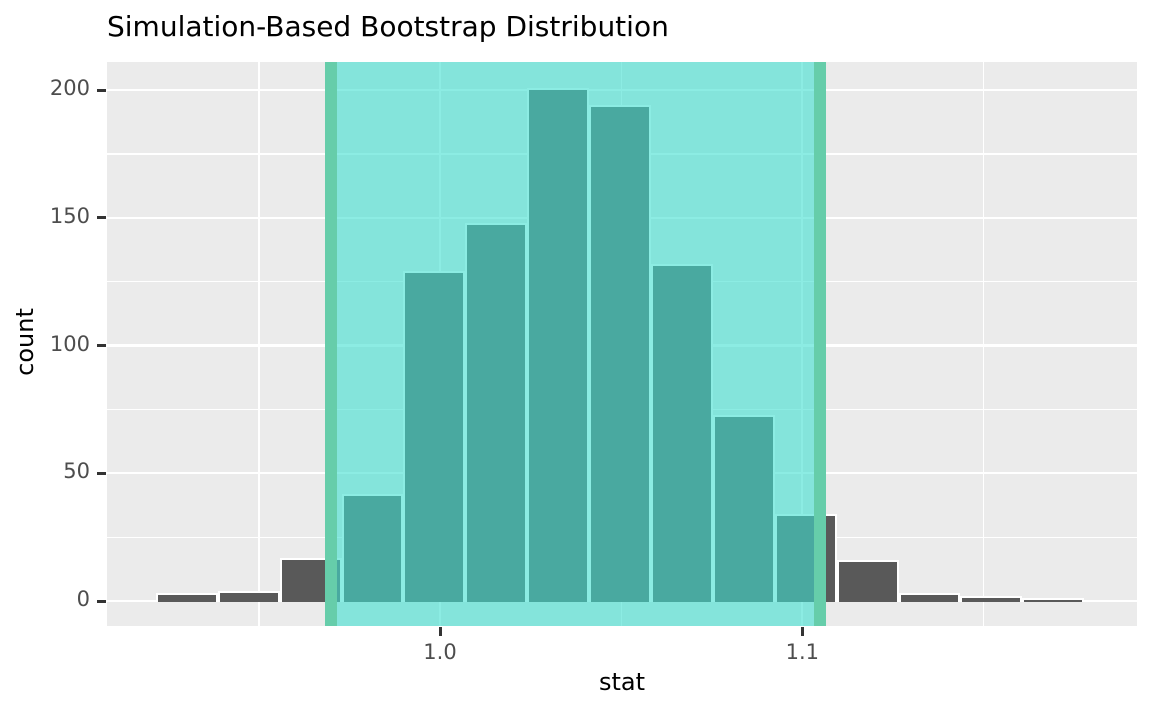 This screenshot has width=1152, height=711. Describe the element at coordinates (820, 344) in the screenshot. I see `ci-upper-endpoint-line` at that location.